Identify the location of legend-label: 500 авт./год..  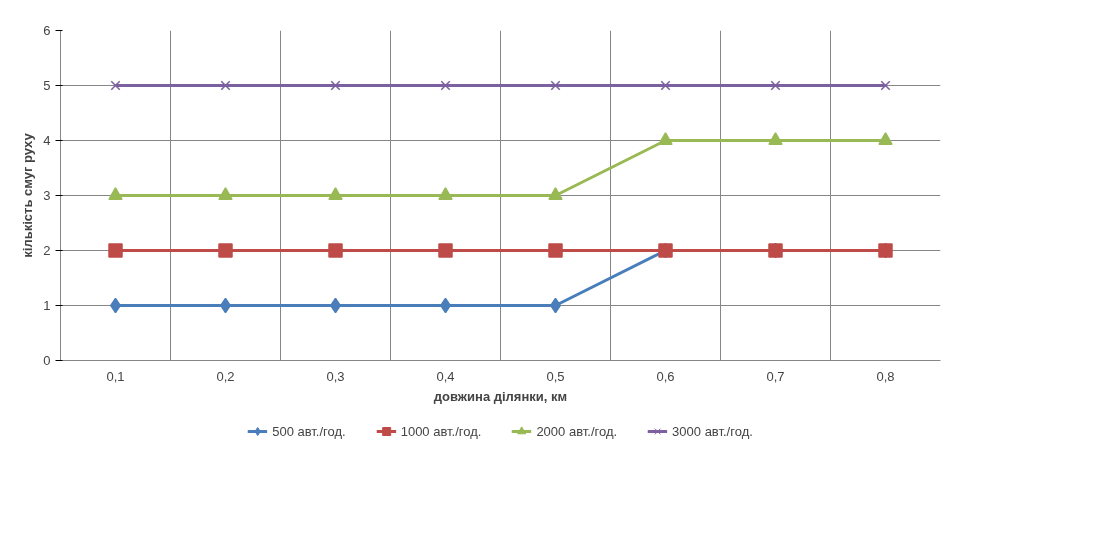
(309, 431).